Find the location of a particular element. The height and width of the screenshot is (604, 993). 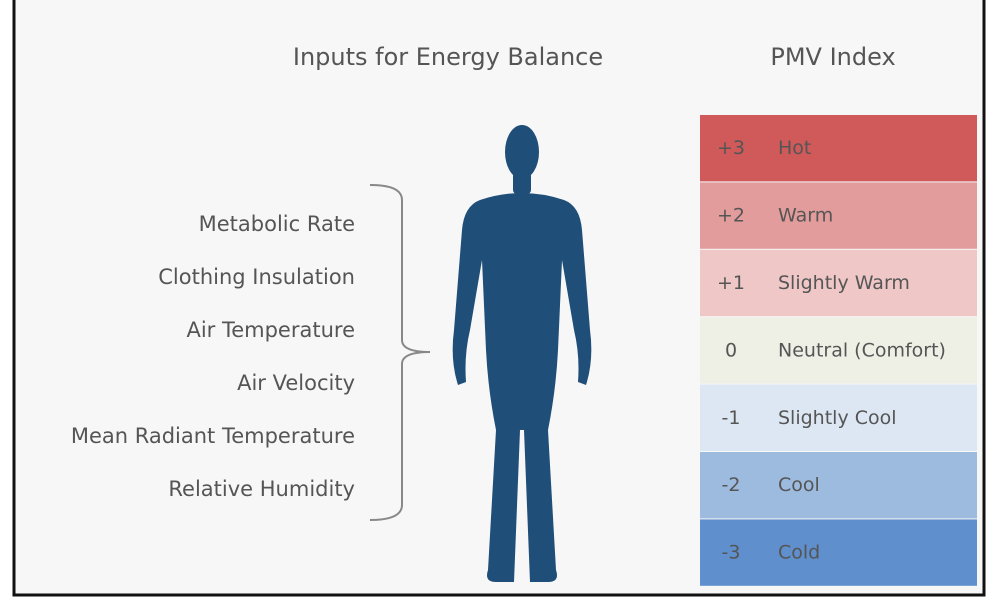

input-label: Mean Radiant Temperature is located at coordinates (213, 436).